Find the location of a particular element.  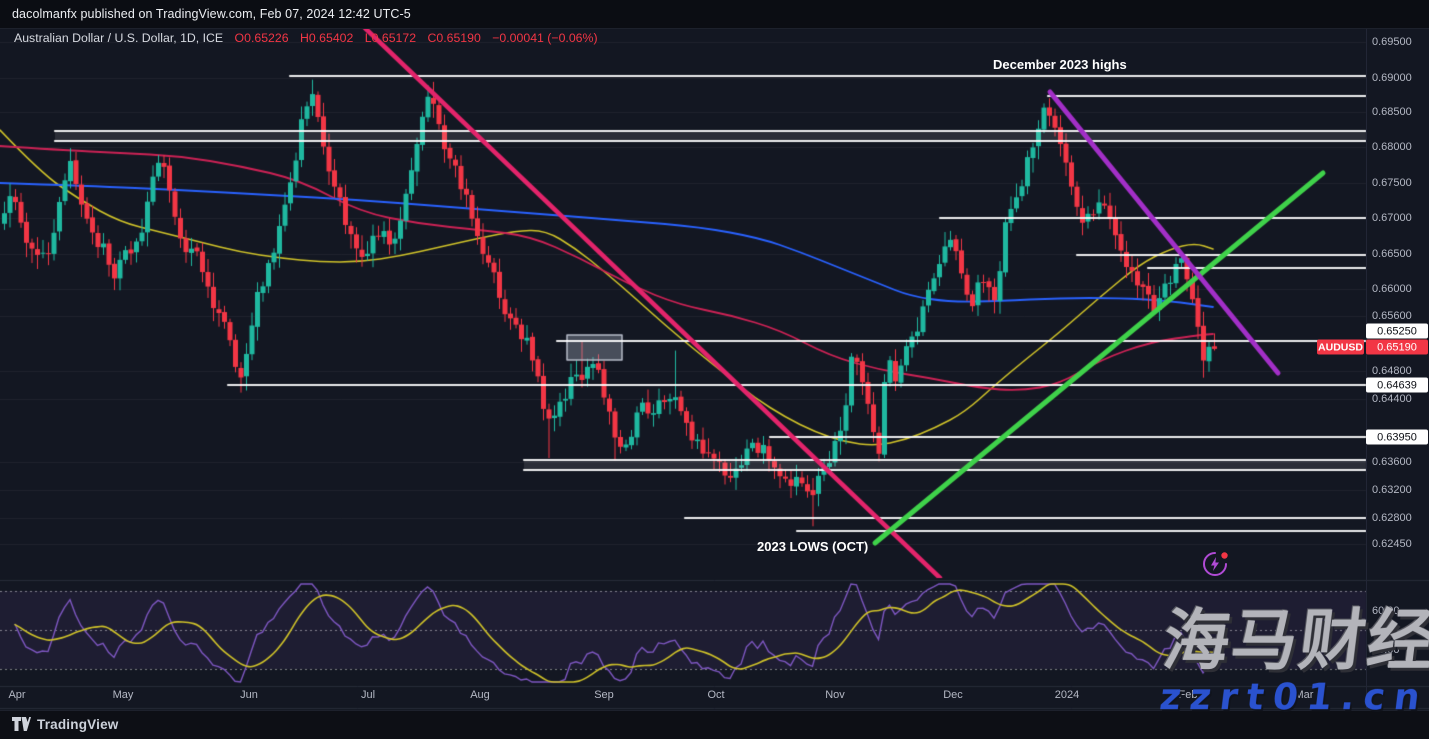

price-axis-label: 0.64800 is located at coordinates (1392, 371).